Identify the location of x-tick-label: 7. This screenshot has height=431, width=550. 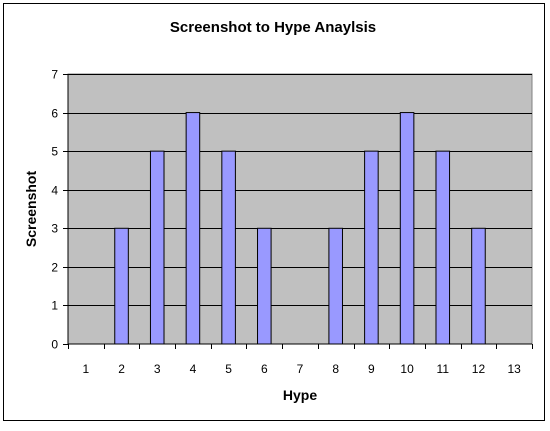
(300, 369).